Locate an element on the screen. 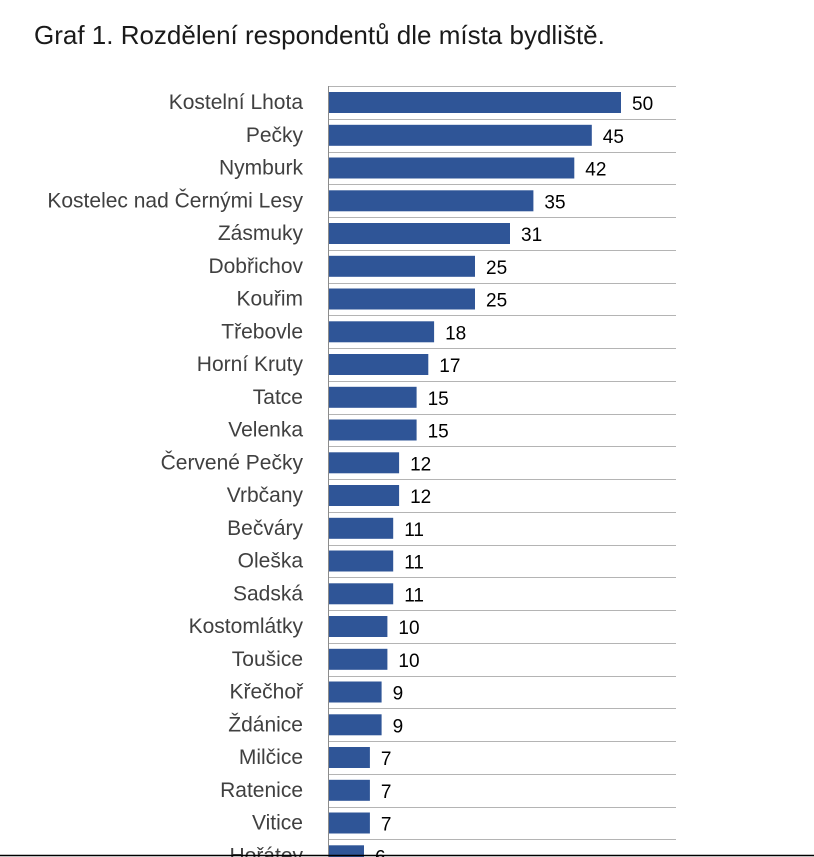 The width and height of the screenshot is (814, 857). data-label: 35 is located at coordinates (554, 202).